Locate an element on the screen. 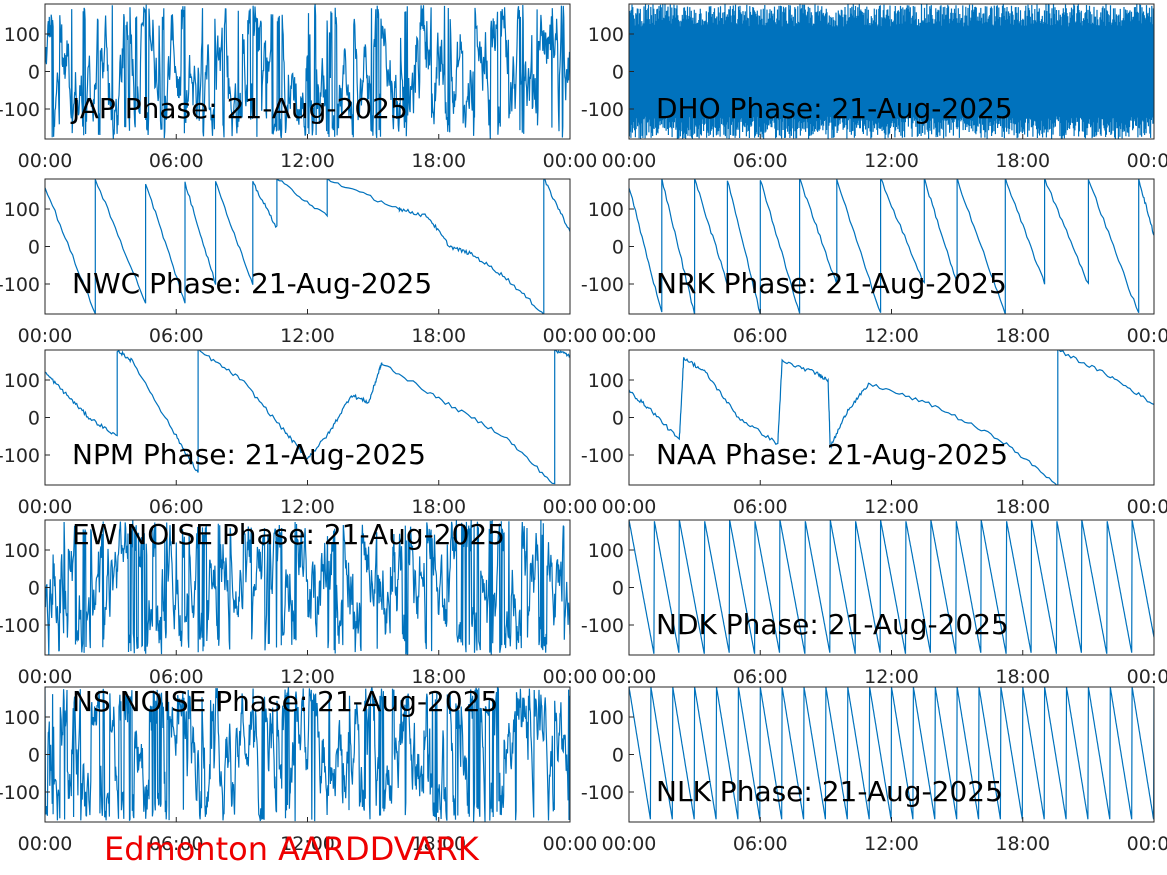  footer-label: Edmonton AARDDVARK is located at coordinates (292, 849).